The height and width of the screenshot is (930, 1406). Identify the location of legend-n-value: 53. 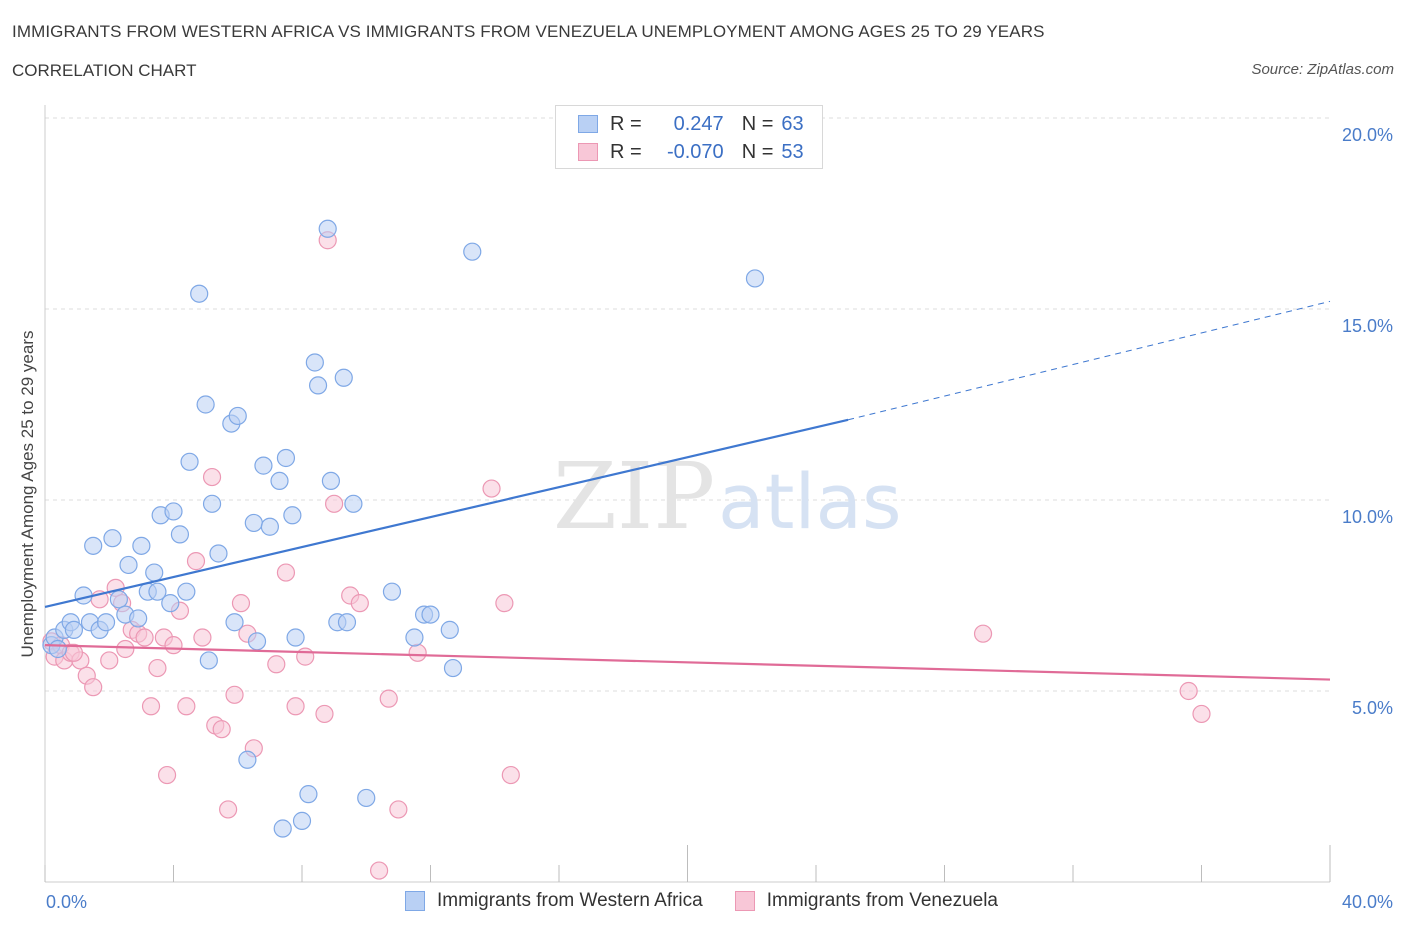
(792, 151).